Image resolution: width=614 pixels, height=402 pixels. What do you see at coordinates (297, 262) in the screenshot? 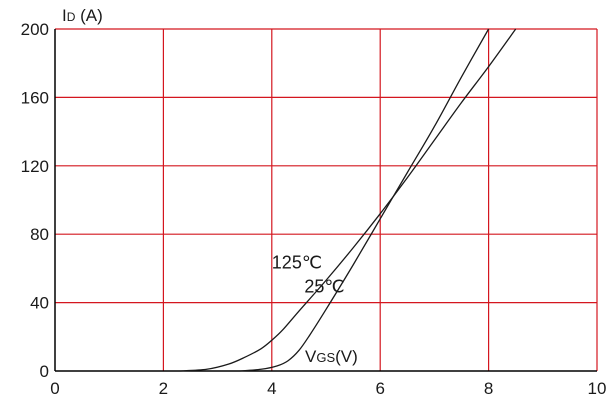
I see `series-label-0: 125℃` at bounding box center [297, 262].